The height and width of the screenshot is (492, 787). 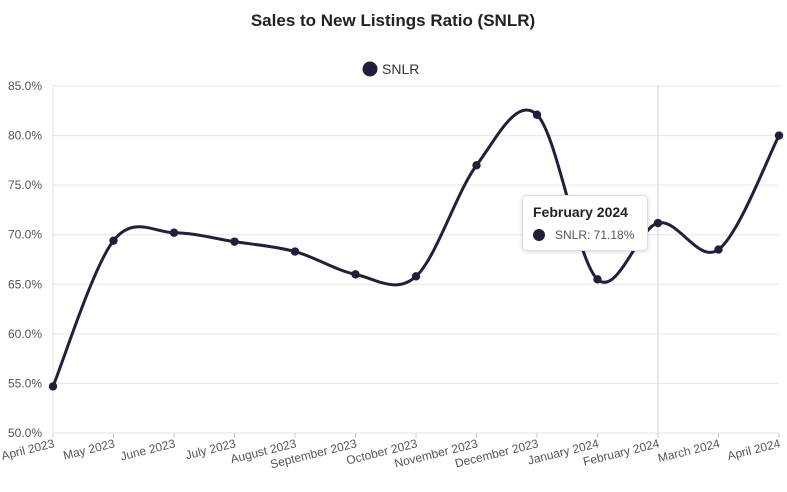 What do you see at coordinates (25, 86) in the screenshot?
I see `y-tick-label: 85.0%` at bounding box center [25, 86].